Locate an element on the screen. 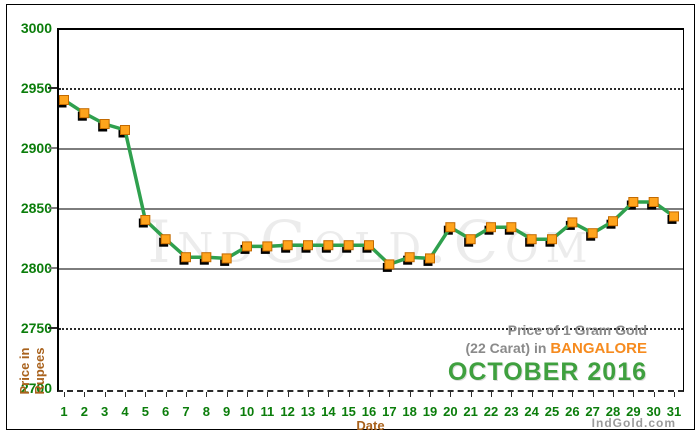  y-tick-label: 2950 is located at coordinates (36, 88).